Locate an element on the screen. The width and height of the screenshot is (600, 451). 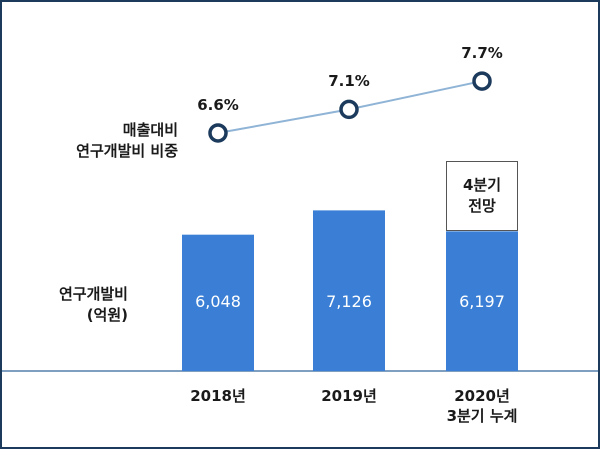
category-label-3: 2020년 3분기 누계 is located at coordinates (482, 406).